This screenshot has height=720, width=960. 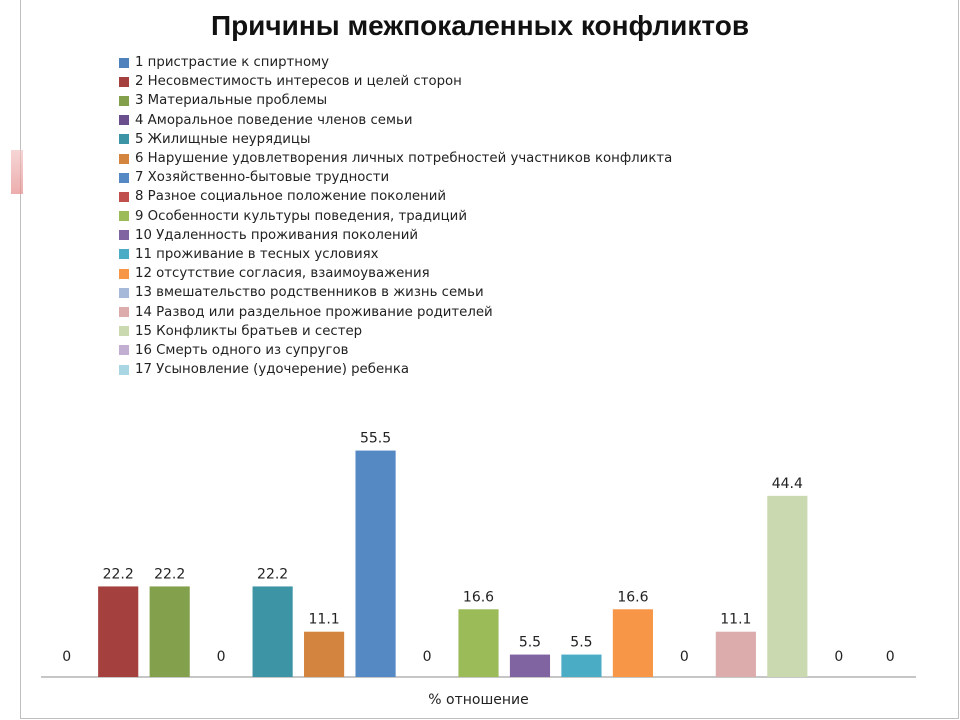 What do you see at coordinates (787, 484) in the screenshot?
I see `data-label: 44.4` at bounding box center [787, 484].